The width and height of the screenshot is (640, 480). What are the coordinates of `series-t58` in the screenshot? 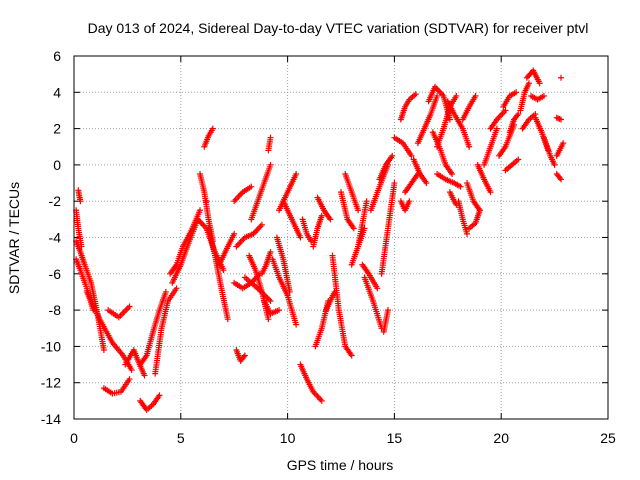 It's located at (449, 180).